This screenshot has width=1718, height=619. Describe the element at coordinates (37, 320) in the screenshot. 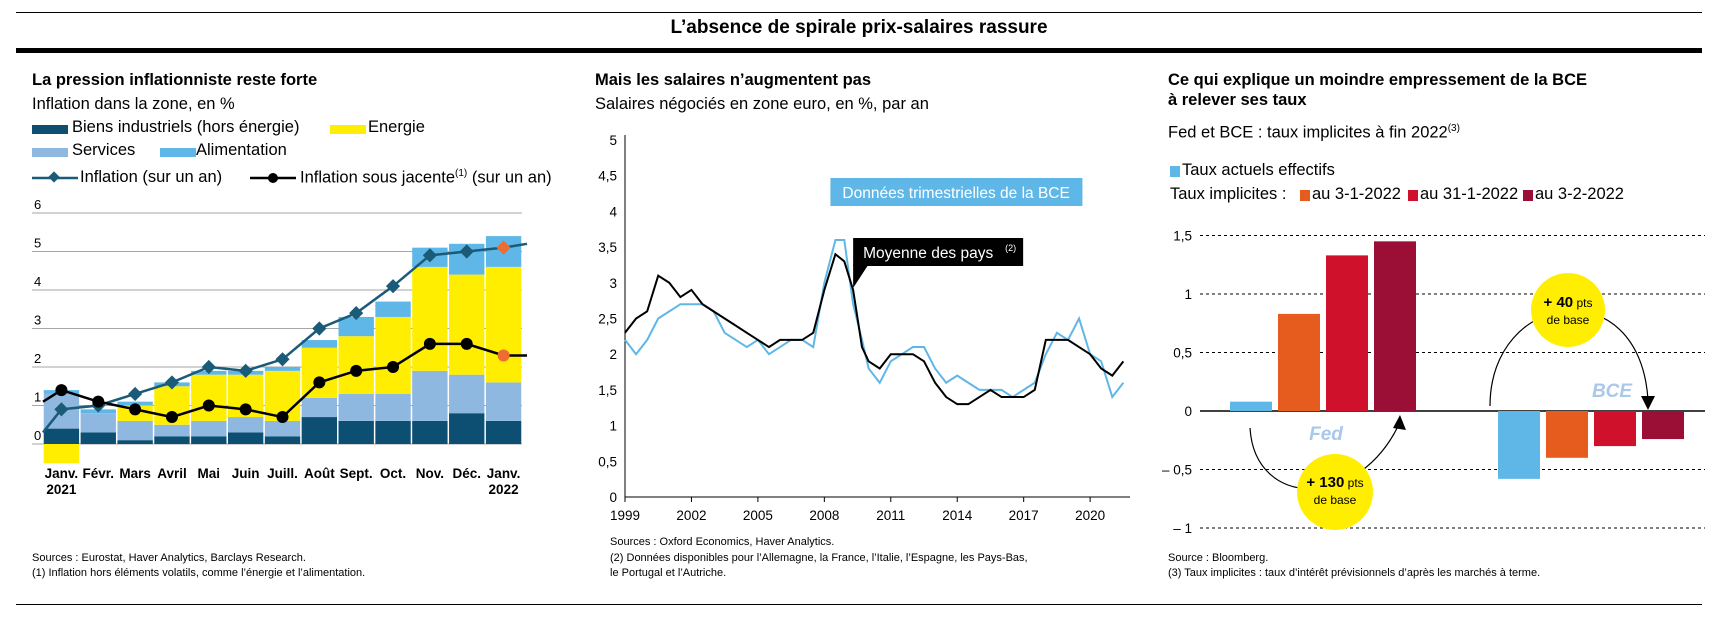

I see `y-tick-label: 3` at that location.